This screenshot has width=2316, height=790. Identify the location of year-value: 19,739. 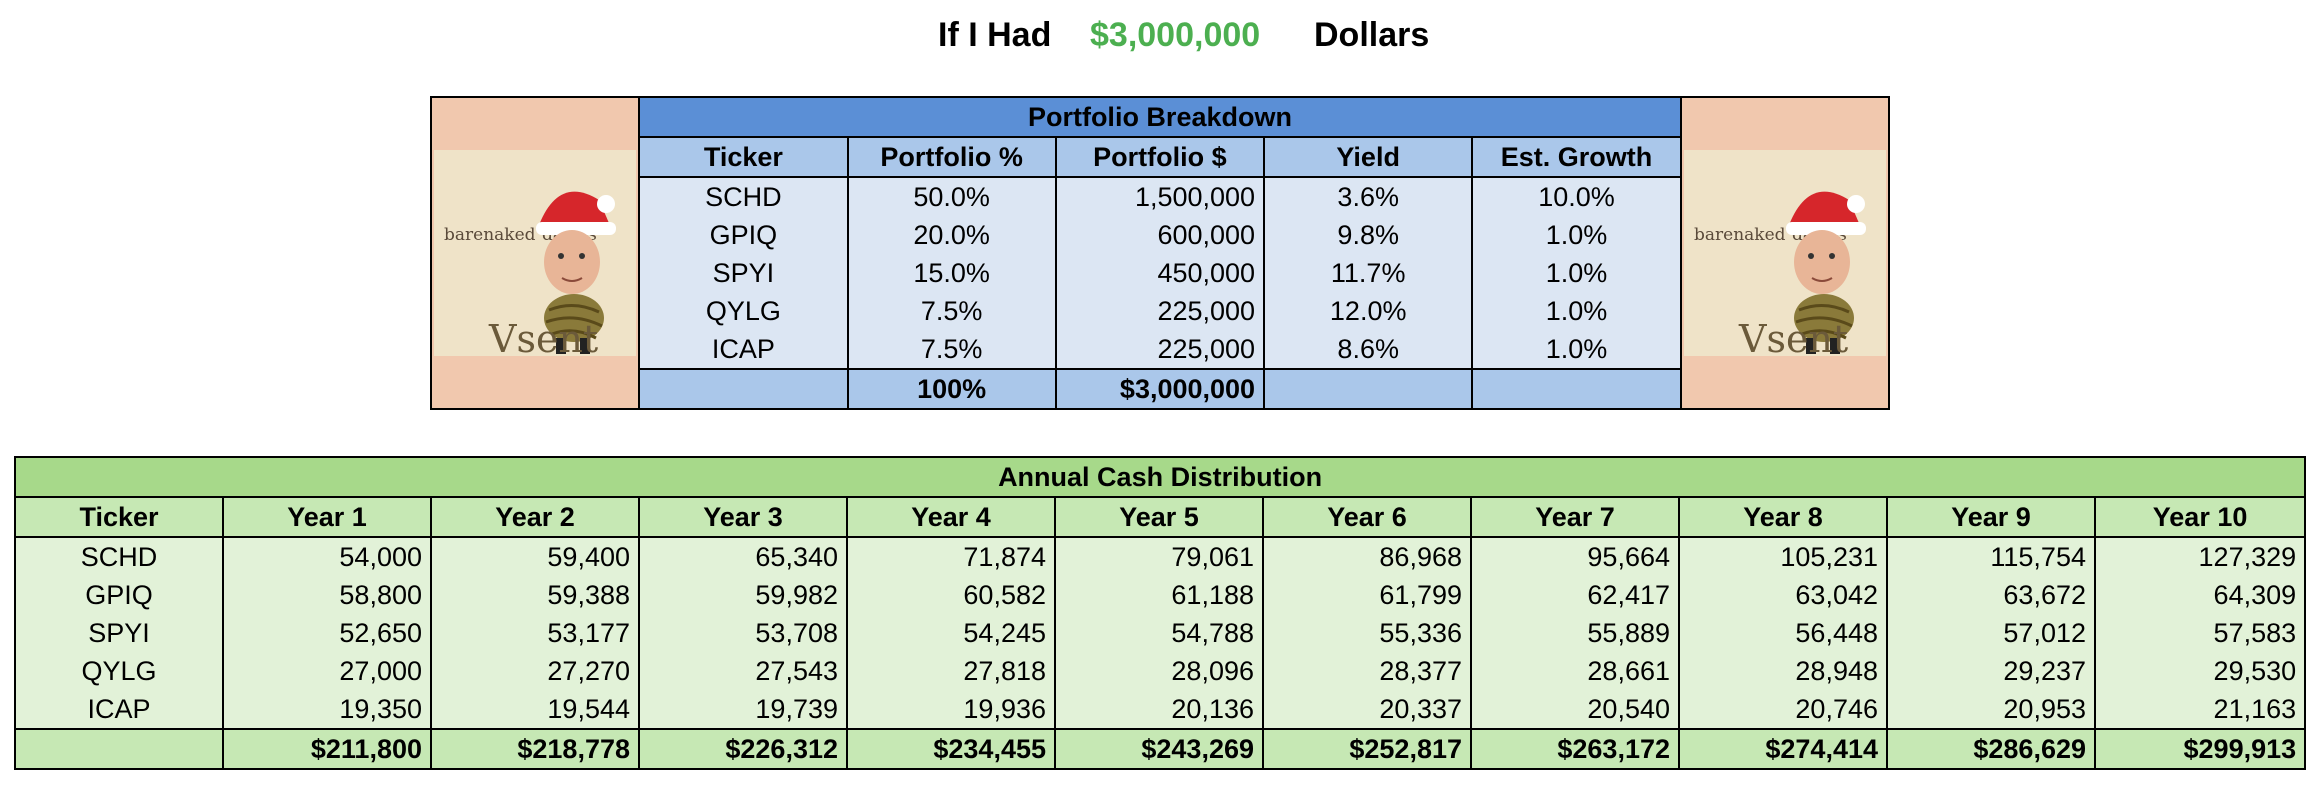
(743, 709).